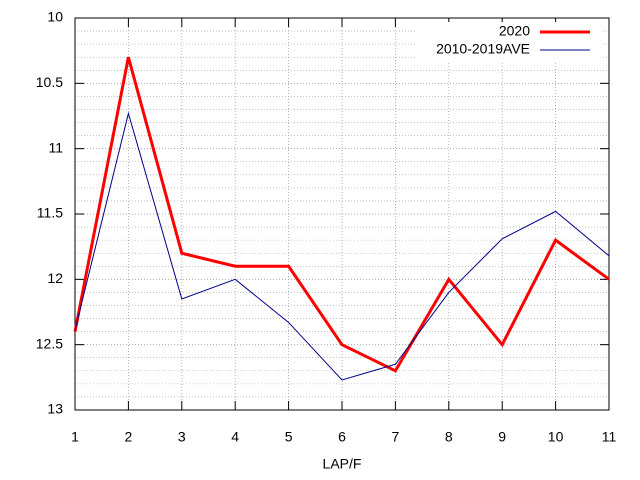 This screenshot has width=640, height=480. I want to click on x-tick-label: 8, so click(449, 437).